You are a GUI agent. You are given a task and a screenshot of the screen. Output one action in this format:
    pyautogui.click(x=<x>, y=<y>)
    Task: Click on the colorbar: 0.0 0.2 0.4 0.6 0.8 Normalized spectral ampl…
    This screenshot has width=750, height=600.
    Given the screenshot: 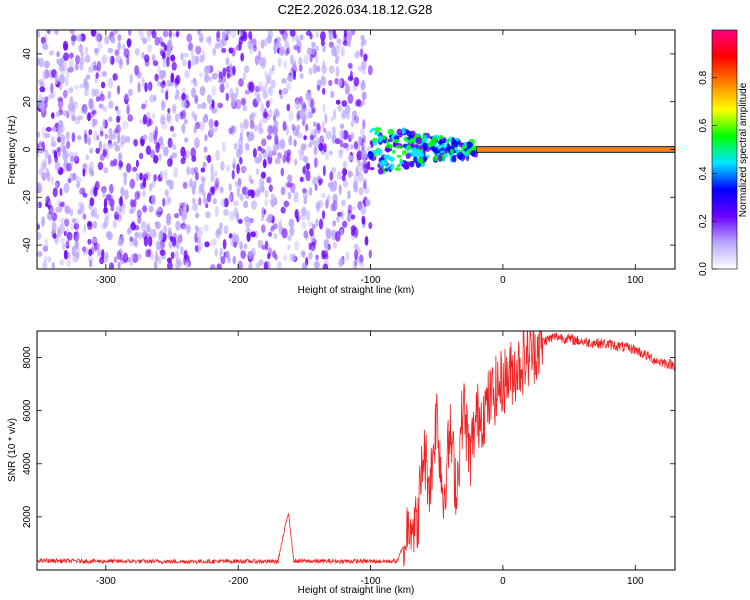 What is the action you would take?
    pyautogui.click(x=723, y=152)
    